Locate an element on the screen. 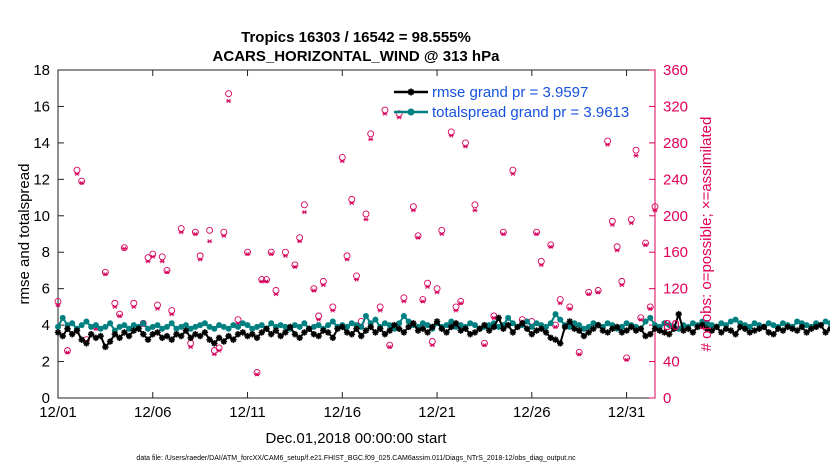 This screenshot has width=830, height=470. chart-subtitle: ACARS_HORIZONTAL_WIND @ 313 hPa is located at coordinates (357, 56).